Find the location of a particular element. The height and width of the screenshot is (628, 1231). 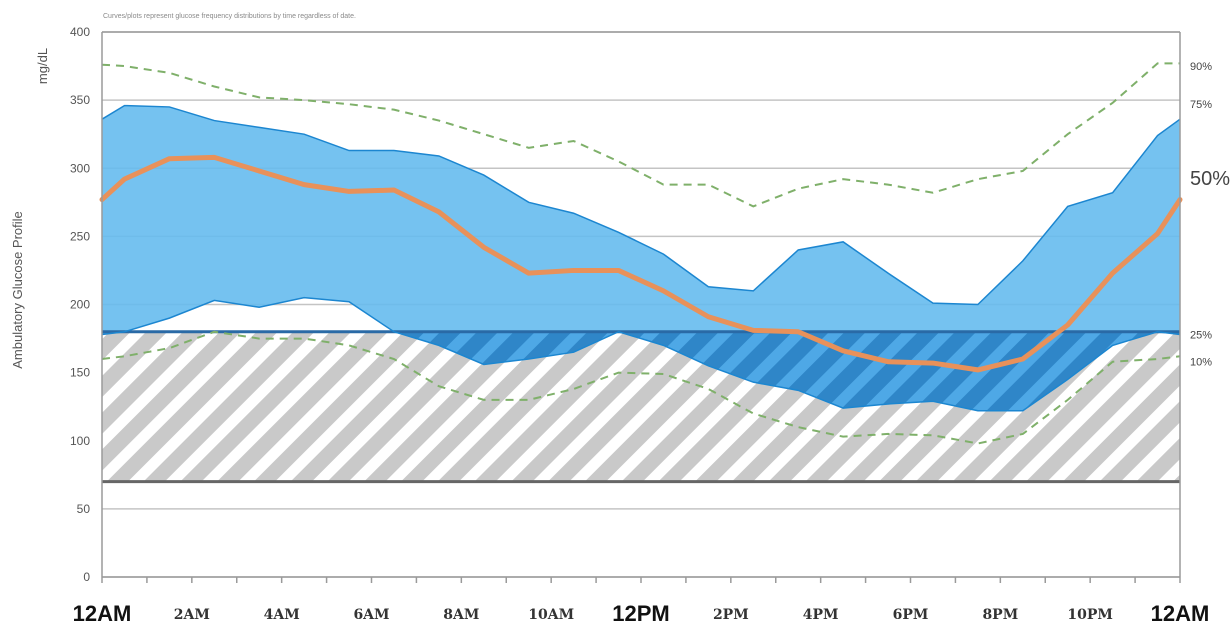

x-tick-label: 10AM is located at coordinates (551, 615).